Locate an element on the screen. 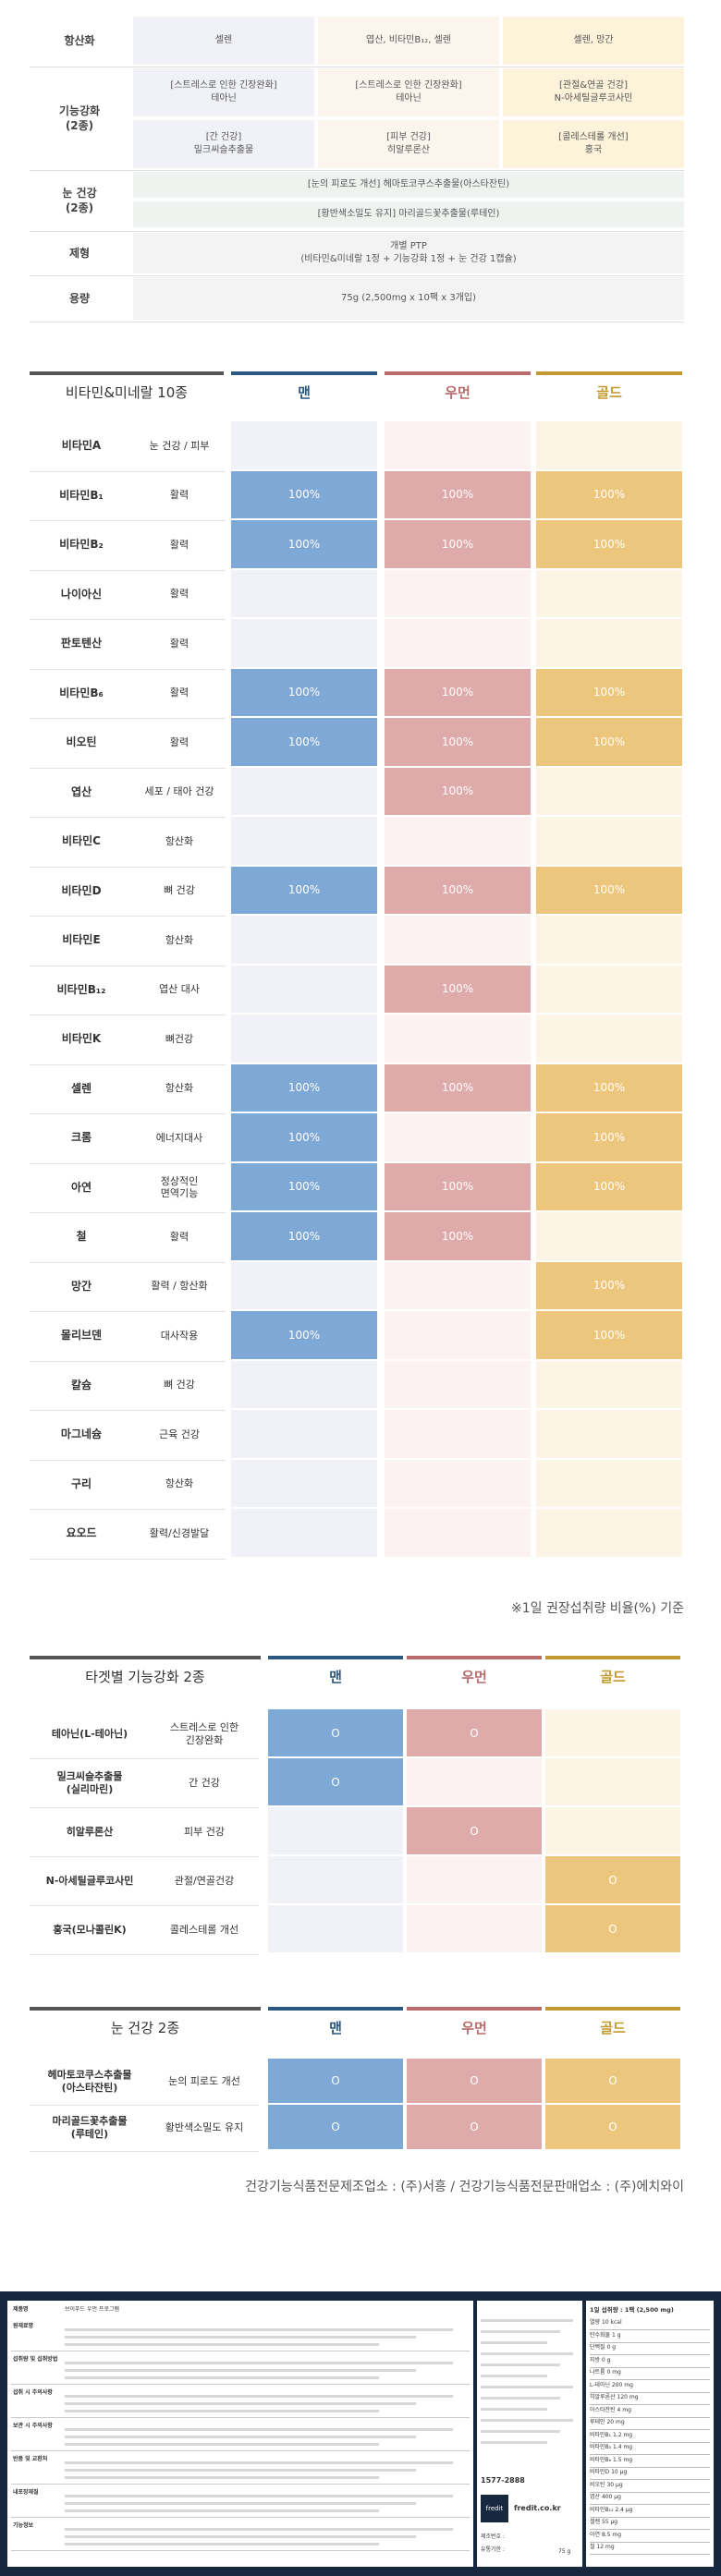 This screenshot has width=721, height=2576. nutrition-row: 비타민B₆ 1.5 mg is located at coordinates (611, 2459).